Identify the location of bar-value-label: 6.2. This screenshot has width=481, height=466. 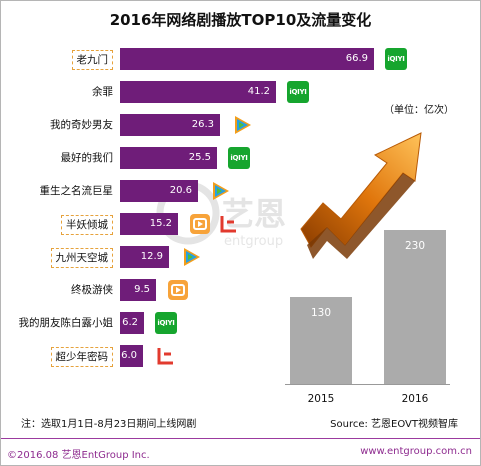
(130, 322).